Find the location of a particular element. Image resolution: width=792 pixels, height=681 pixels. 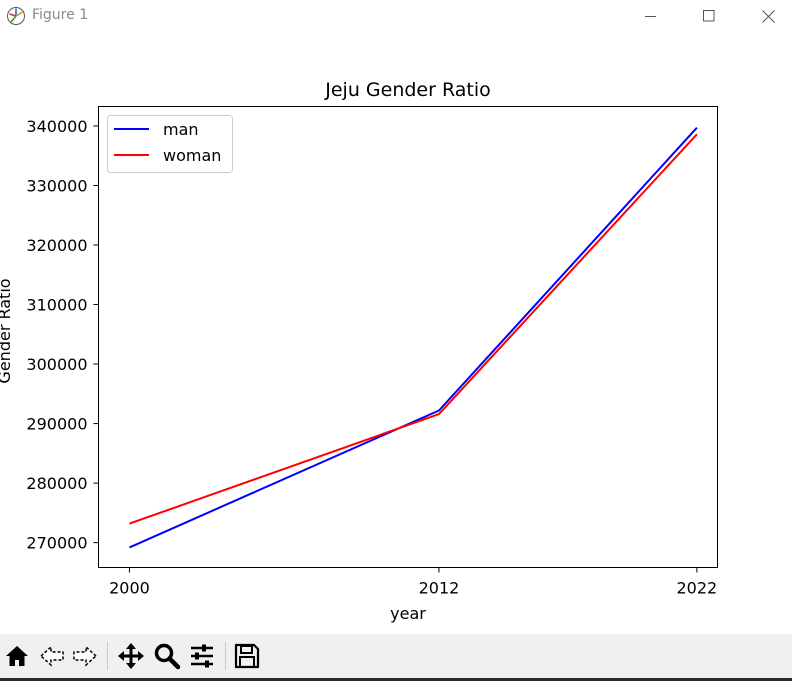

maximize-button is located at coordinates (709, 16).